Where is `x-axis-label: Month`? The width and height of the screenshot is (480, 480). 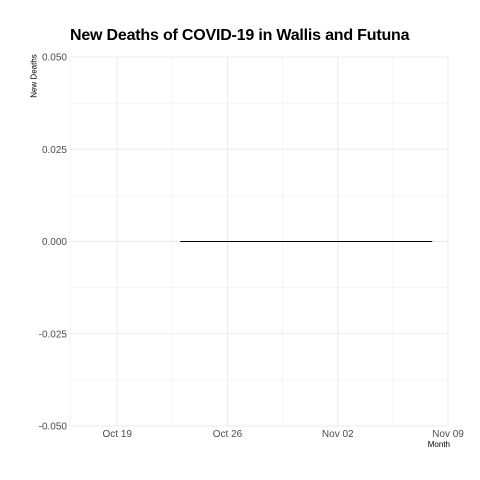 x-axis-label: Month is located at coordinates (438, 444).